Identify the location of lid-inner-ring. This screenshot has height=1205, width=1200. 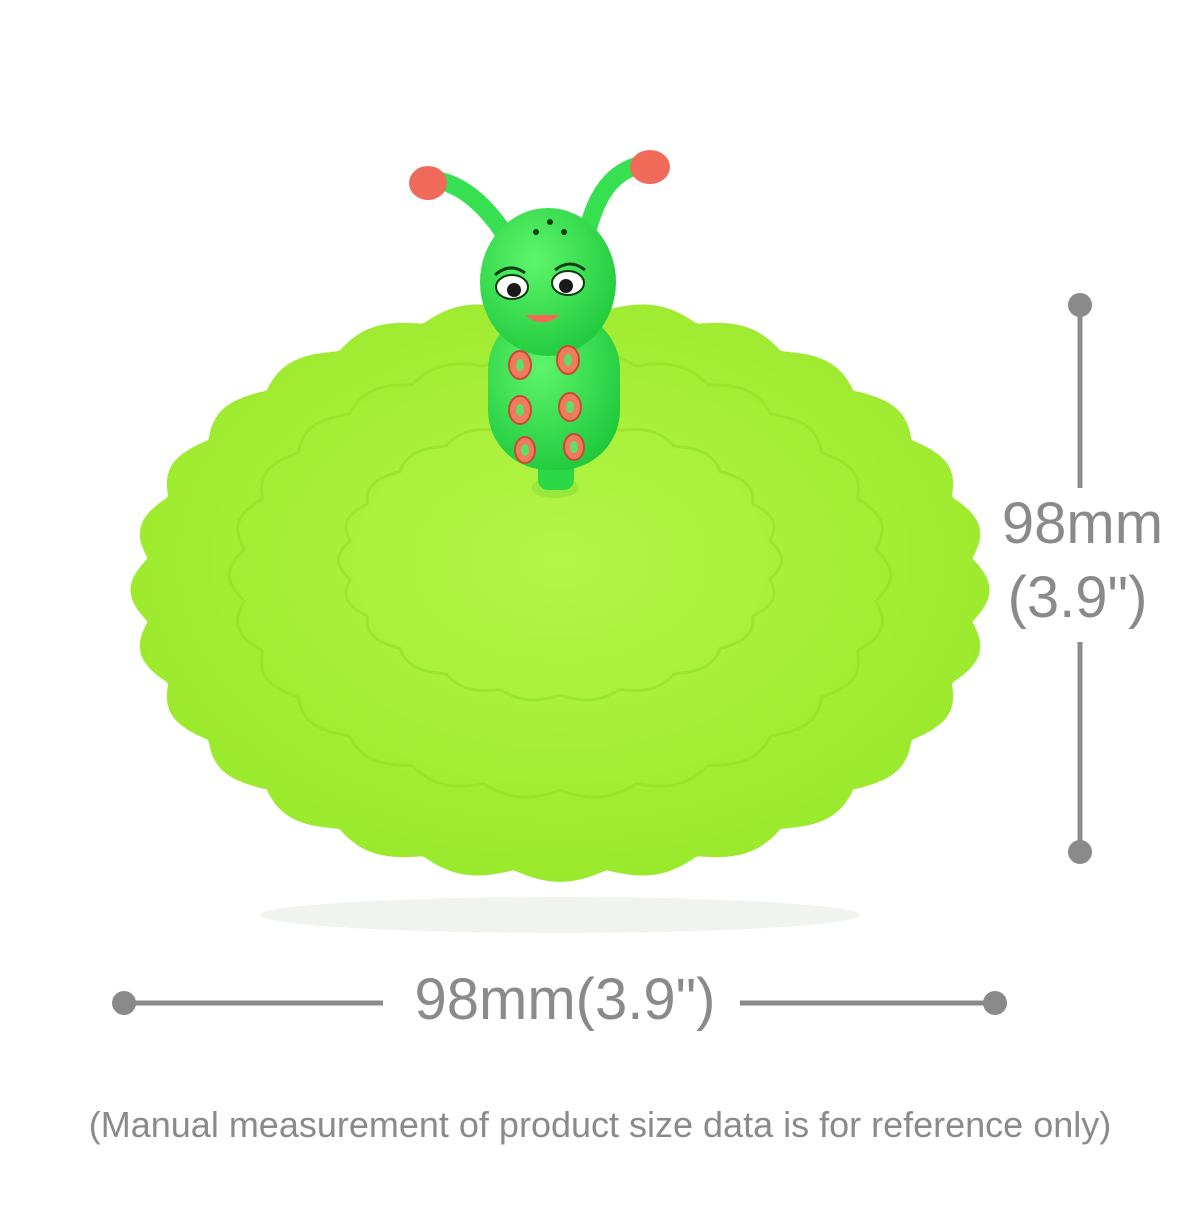
(560, 560).